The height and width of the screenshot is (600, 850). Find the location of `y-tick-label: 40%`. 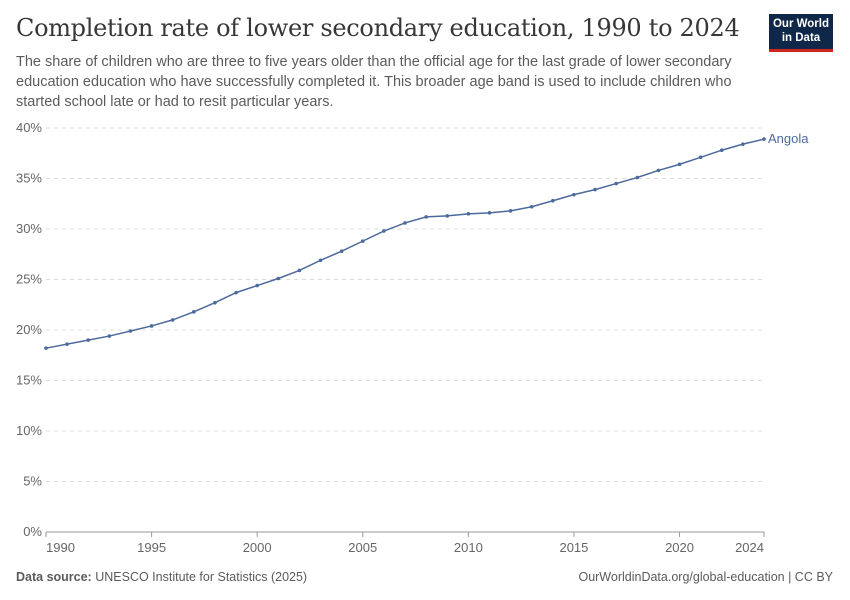

y-tick-label: 40% is located at coordinates (29, 127).